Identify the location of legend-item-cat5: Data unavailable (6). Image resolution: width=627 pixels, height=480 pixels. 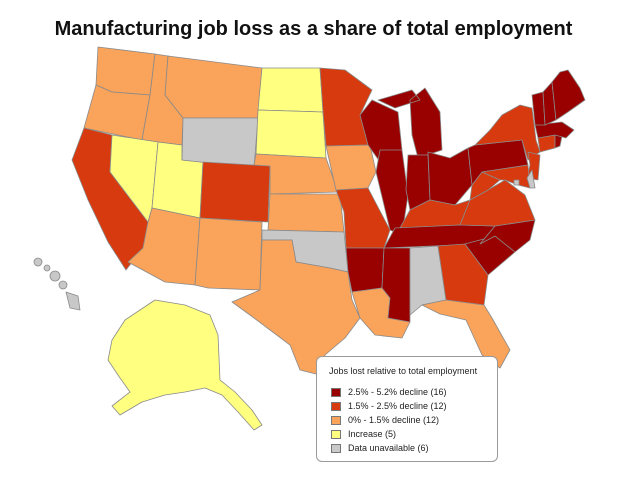
(380, 448).